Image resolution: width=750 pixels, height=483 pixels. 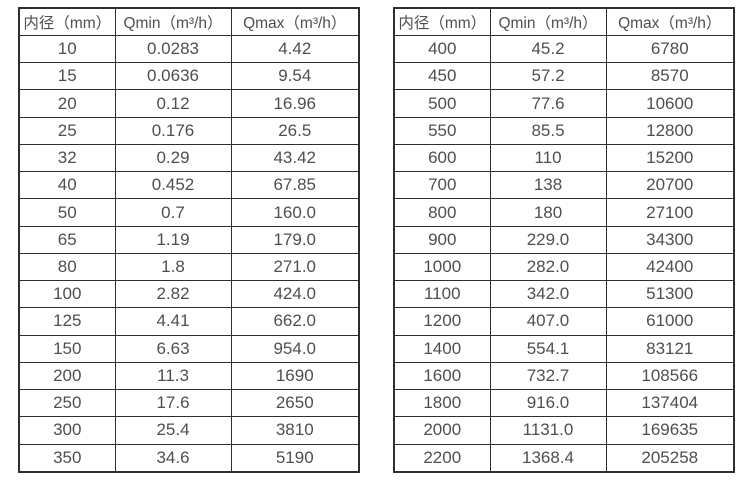 I want to click on table-cell: 0.0636, so click(x=173, y=76).